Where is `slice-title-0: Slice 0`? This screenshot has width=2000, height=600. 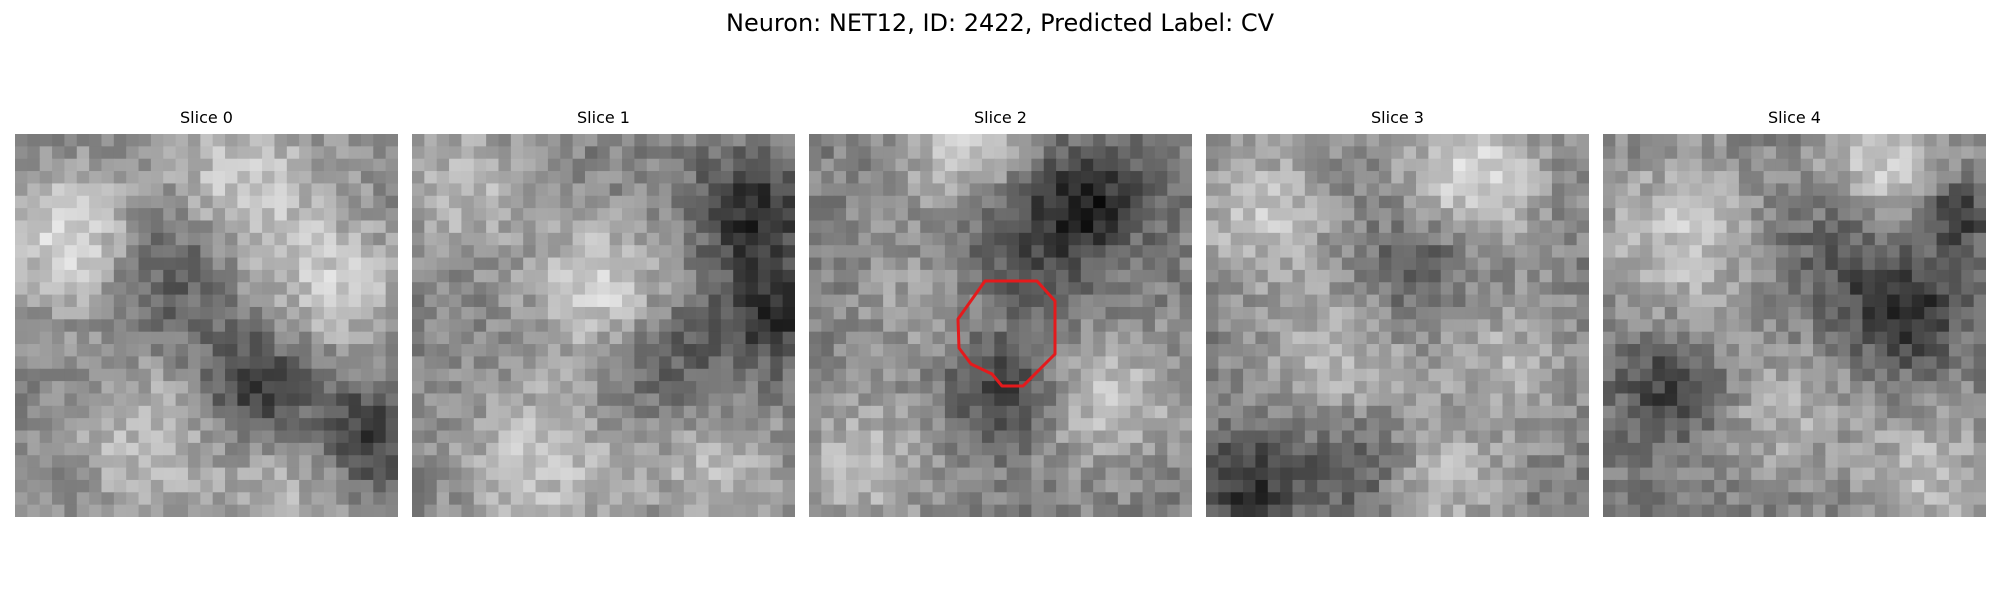 slice-title-0: Slice 0 is located at coordinates (206, 118).